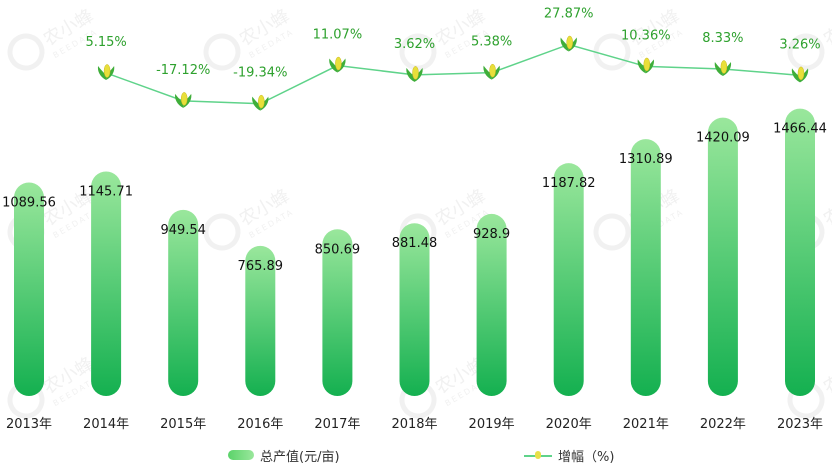 This screenshot has height=470, width=832. What do you see at coordinates (646, 159) in the screenshot?
I see `bar-value-label-8: 1310.89` at bounding box center [646, 159].